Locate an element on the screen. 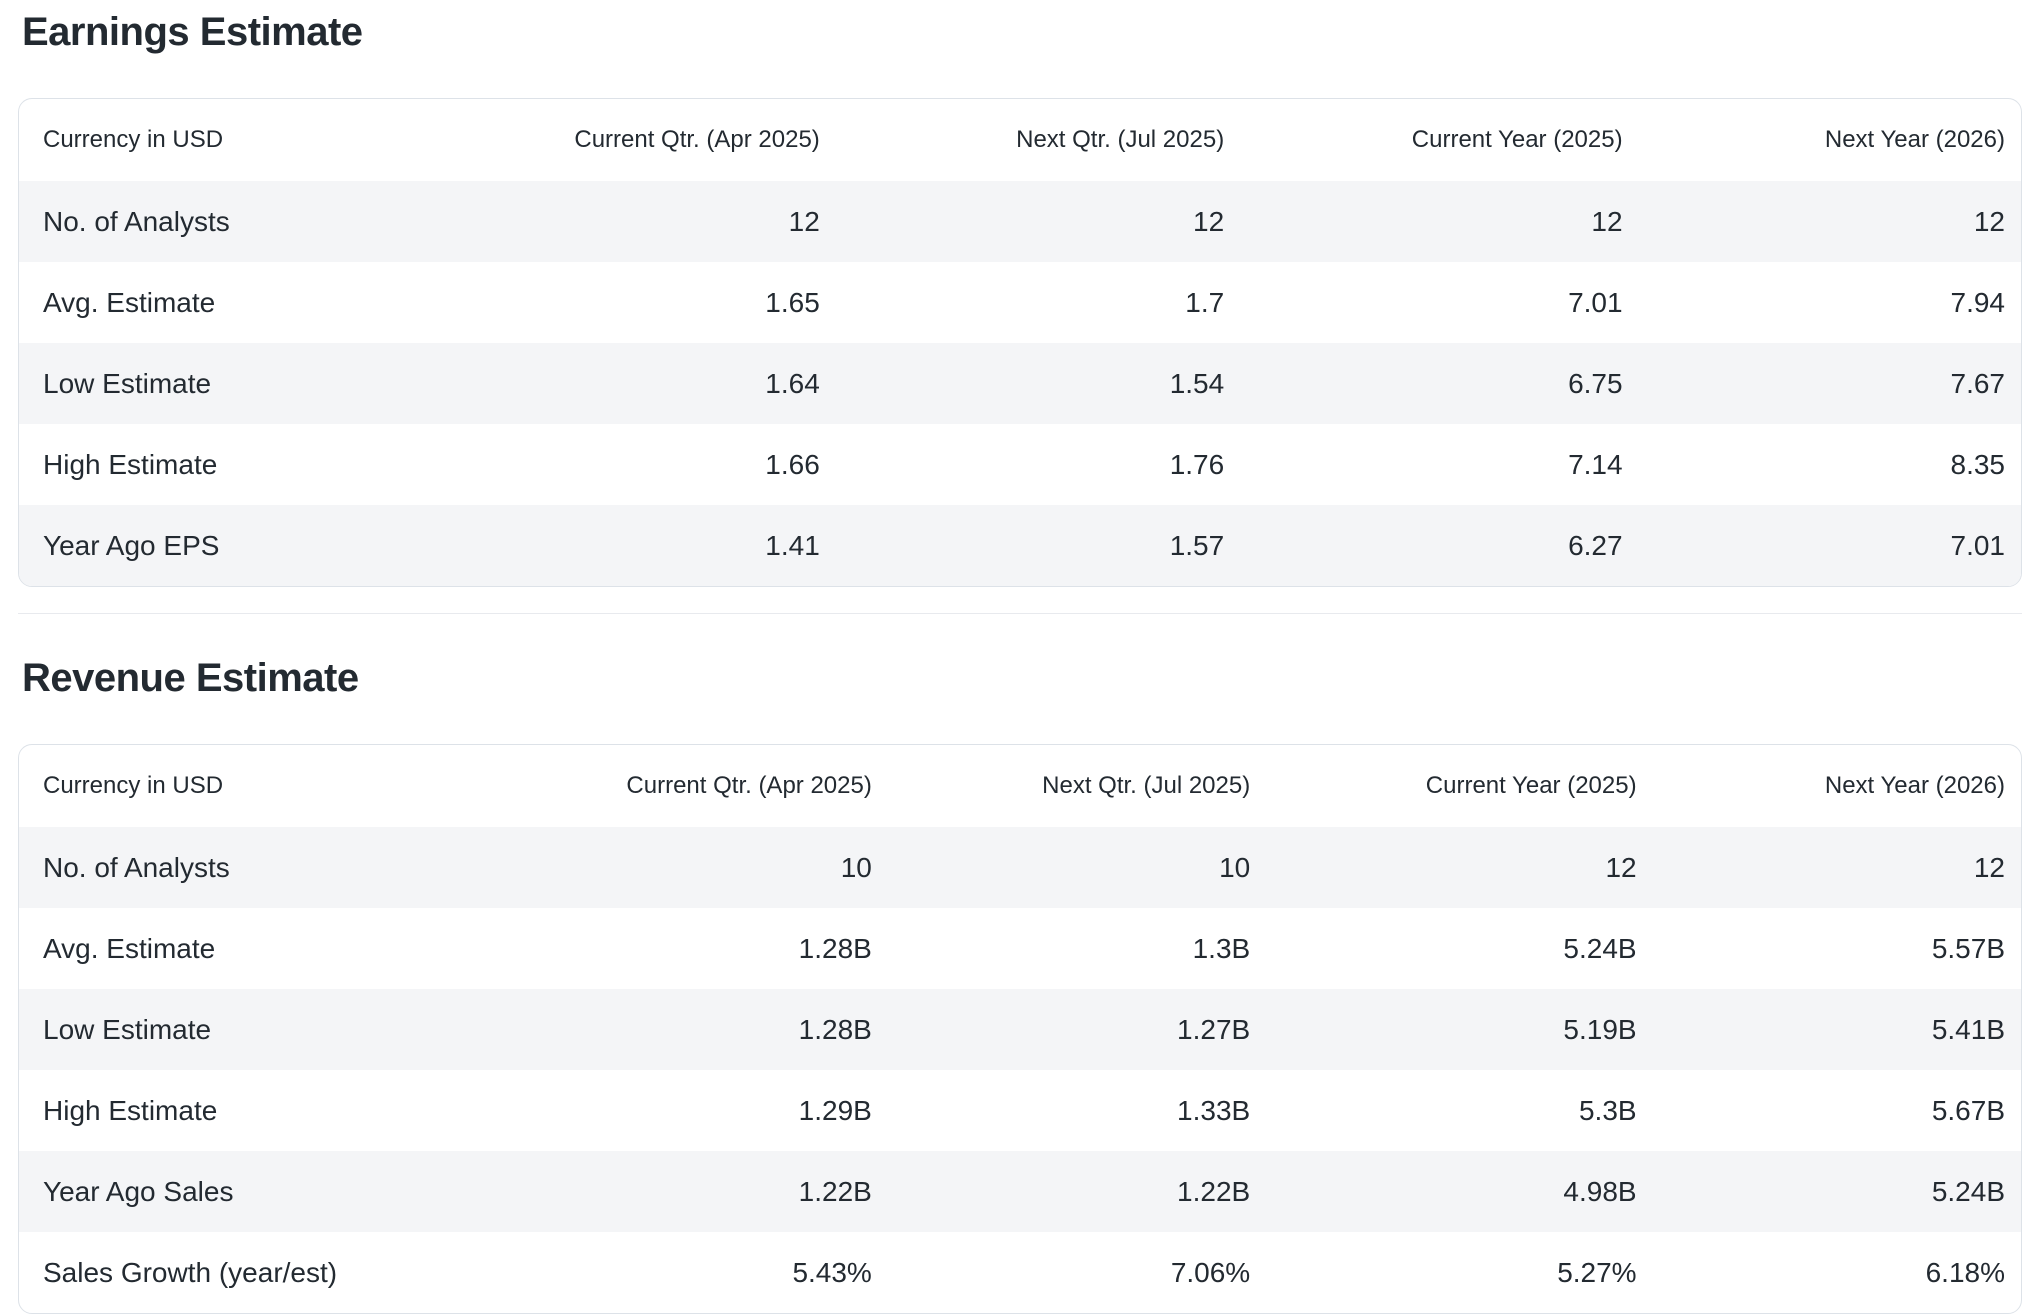 The image size is (2040, 1314). cell-value: 1.65 is located at coordinates (792, 302).